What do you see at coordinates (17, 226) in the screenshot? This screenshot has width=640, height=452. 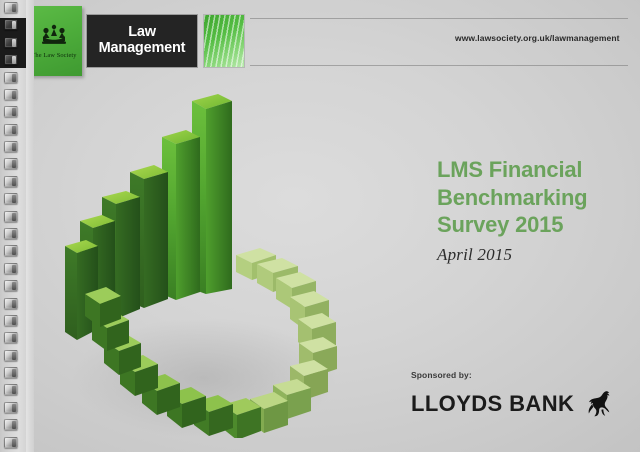 I see `spiral-wire-binding-icon` at bounding box center [17, 226].